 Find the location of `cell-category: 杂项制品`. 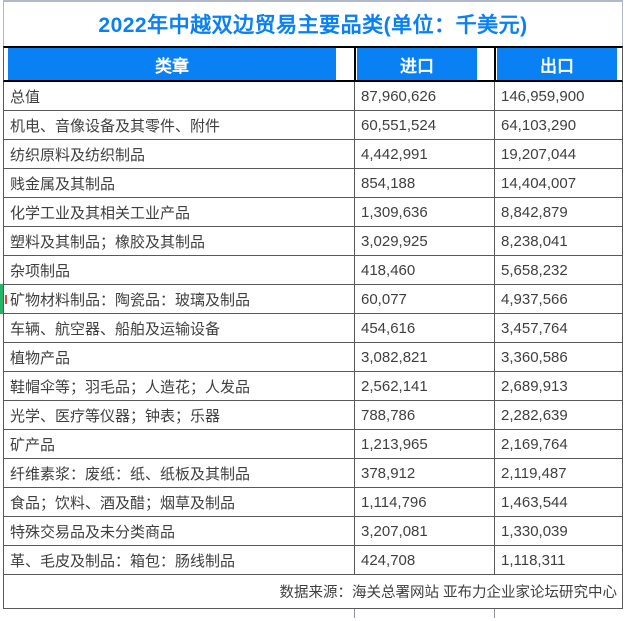

cell-category: 杂项制品 is located at coordinates (40, 271).